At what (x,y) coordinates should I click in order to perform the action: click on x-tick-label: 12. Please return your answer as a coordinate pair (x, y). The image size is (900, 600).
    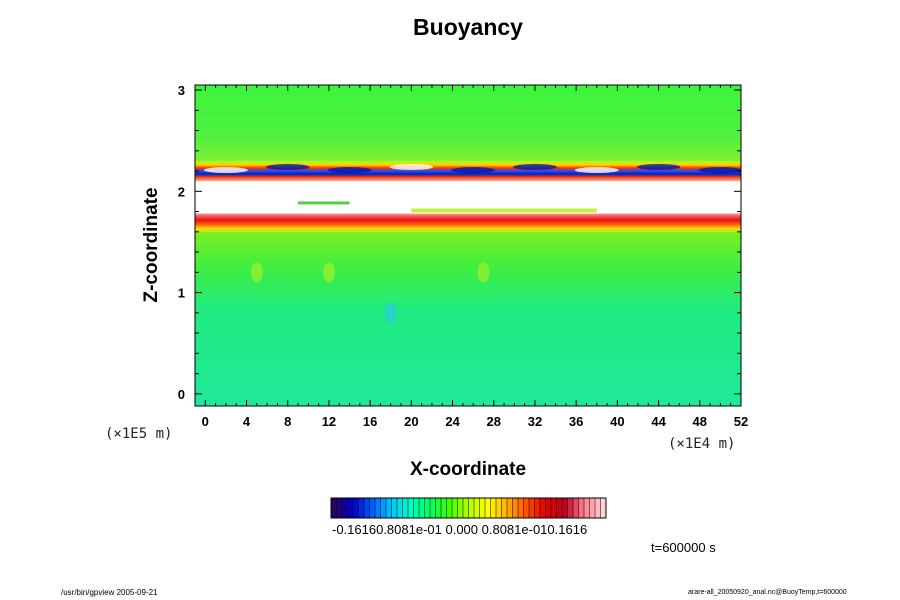
    Looking at the image, I should click on (329, 421).